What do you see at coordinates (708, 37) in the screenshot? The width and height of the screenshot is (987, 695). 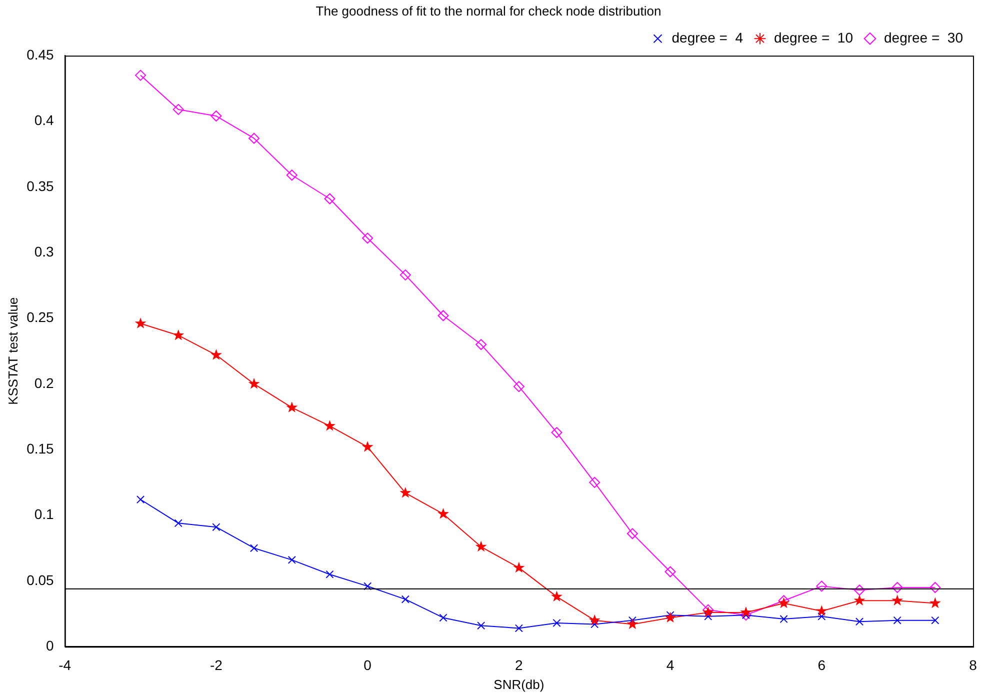 I see `legend-label: degree = 4` at bounding box center [708, 37].